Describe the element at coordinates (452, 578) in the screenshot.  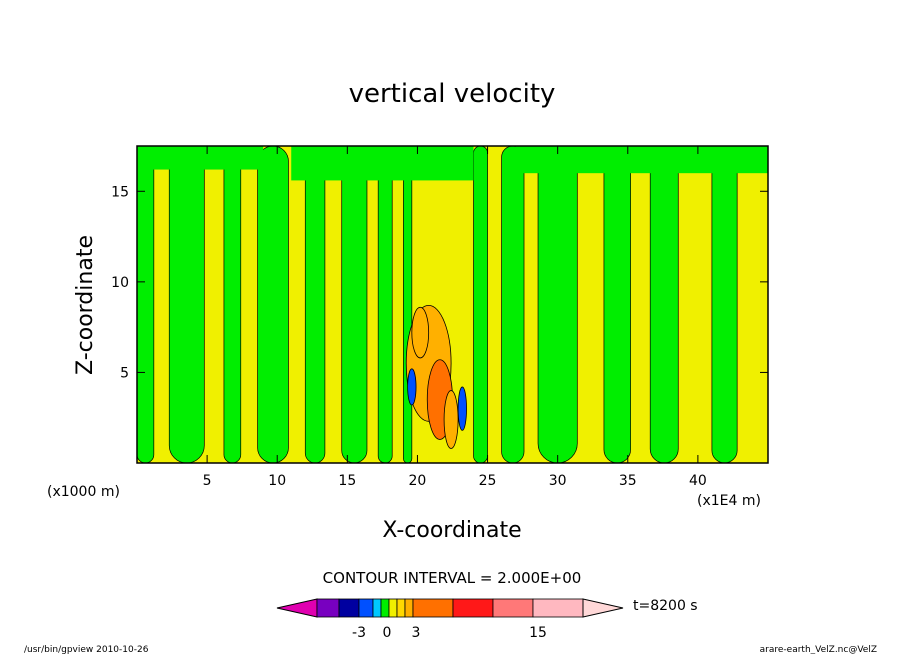
I see `contour-interval-label: CONTOUR INTERVAL = 2.000E+00` at that location.